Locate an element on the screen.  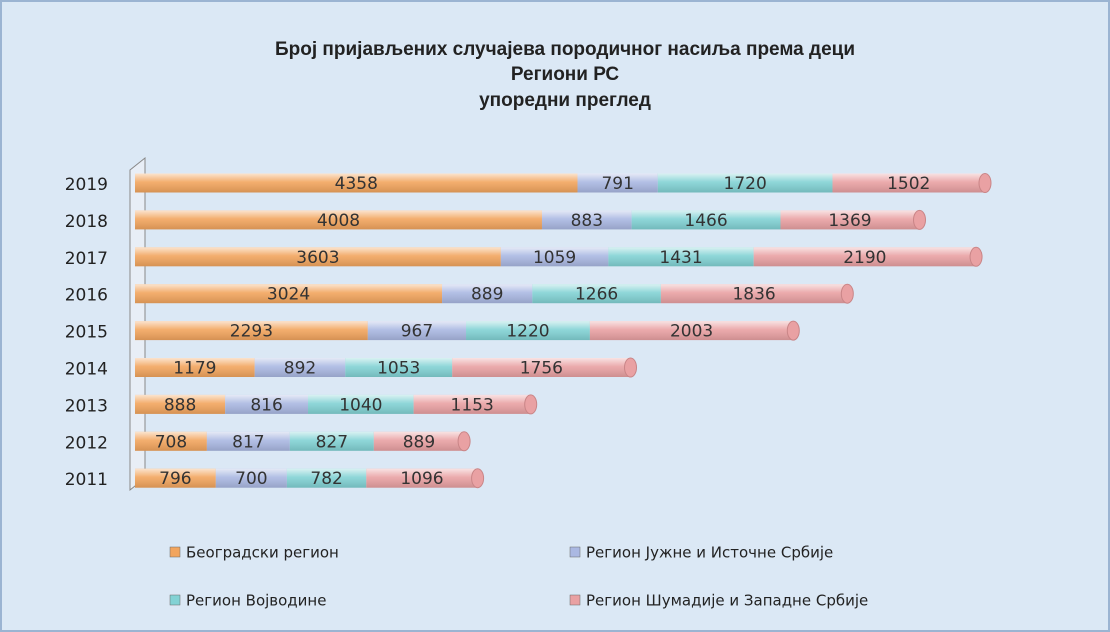
value-label: 1756 is located at coordinates (541, 369).